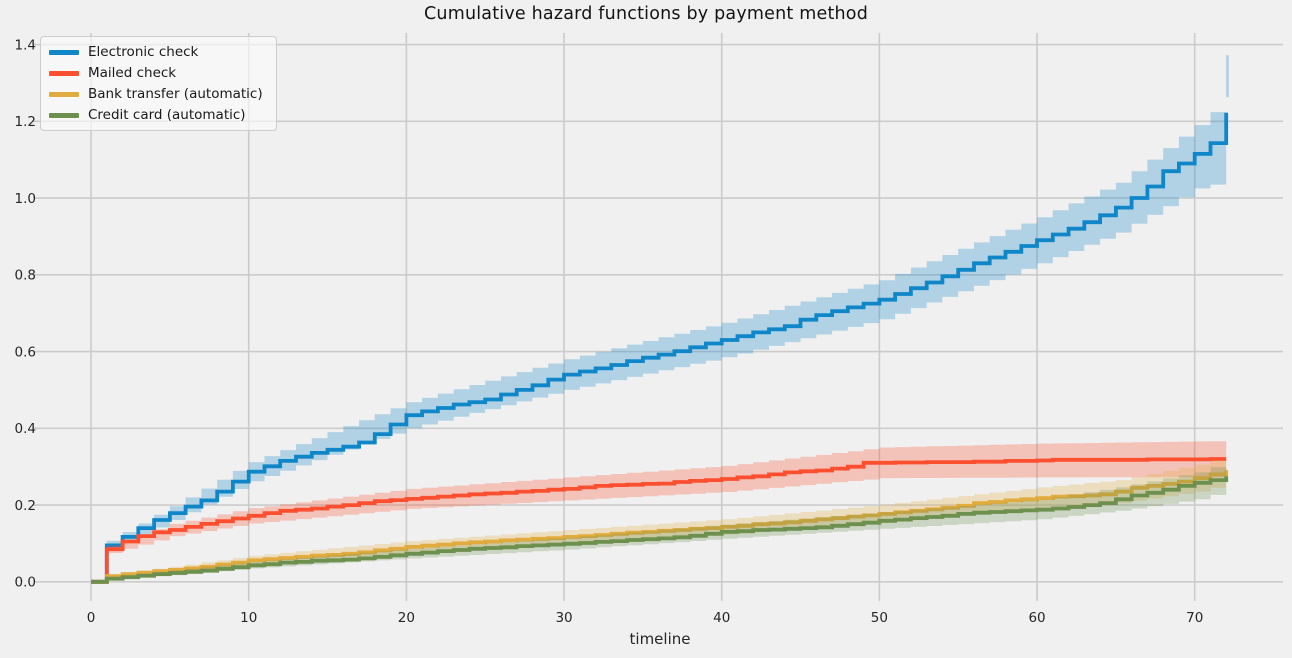  What do you see at coordinates (25, 45) in the screenshot?
I see `y-tick-label: 1.4` at bounding box center [25, 45].